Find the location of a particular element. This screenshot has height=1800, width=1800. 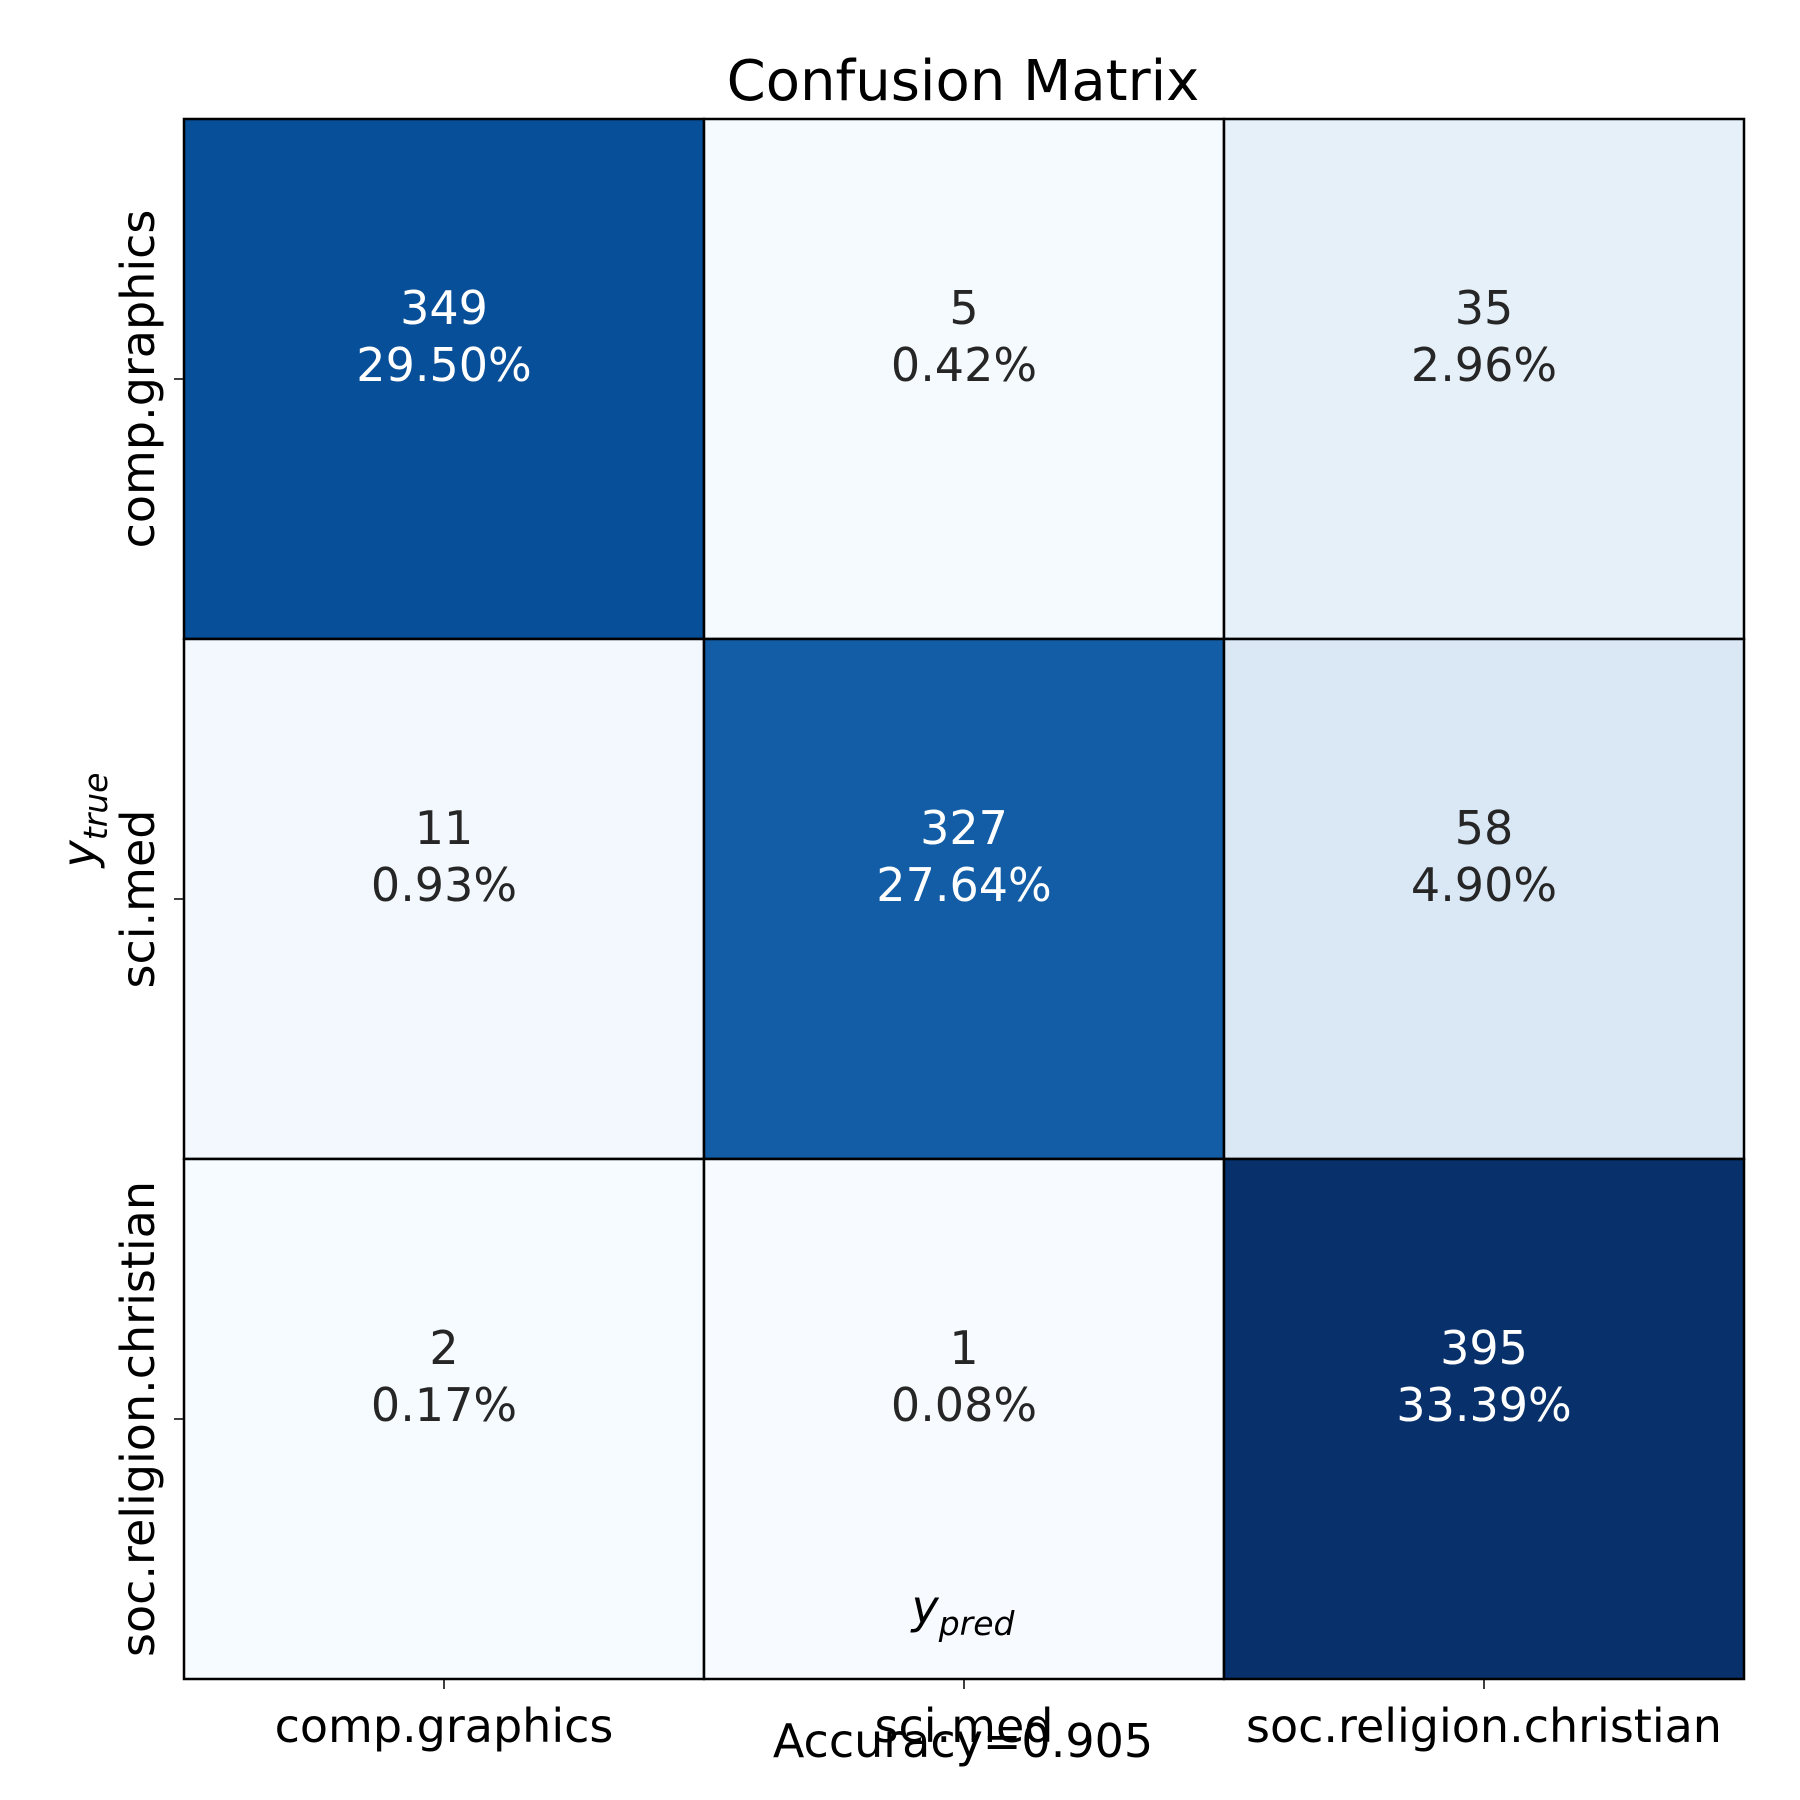

y-tick-label: soc.religion.christian is located at coordinates (138, 1419).